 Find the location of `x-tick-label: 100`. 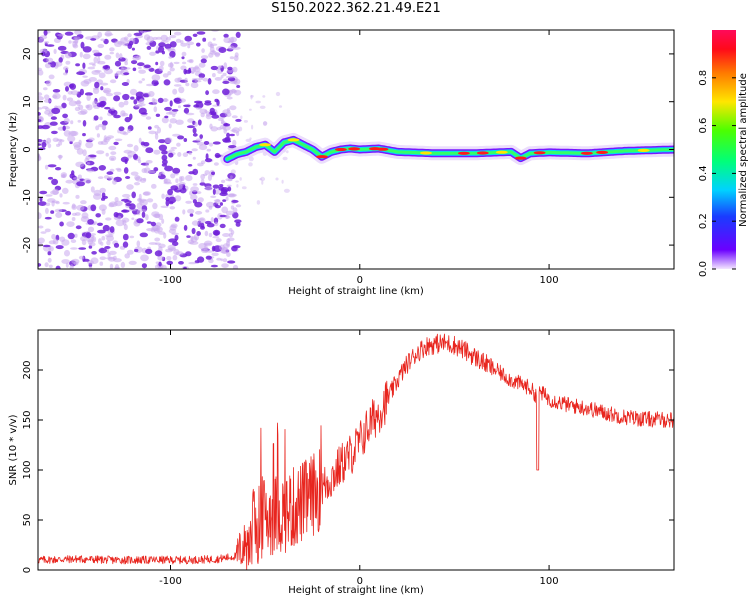

x-tick-label: 100 is located at coordinates (549, 581).